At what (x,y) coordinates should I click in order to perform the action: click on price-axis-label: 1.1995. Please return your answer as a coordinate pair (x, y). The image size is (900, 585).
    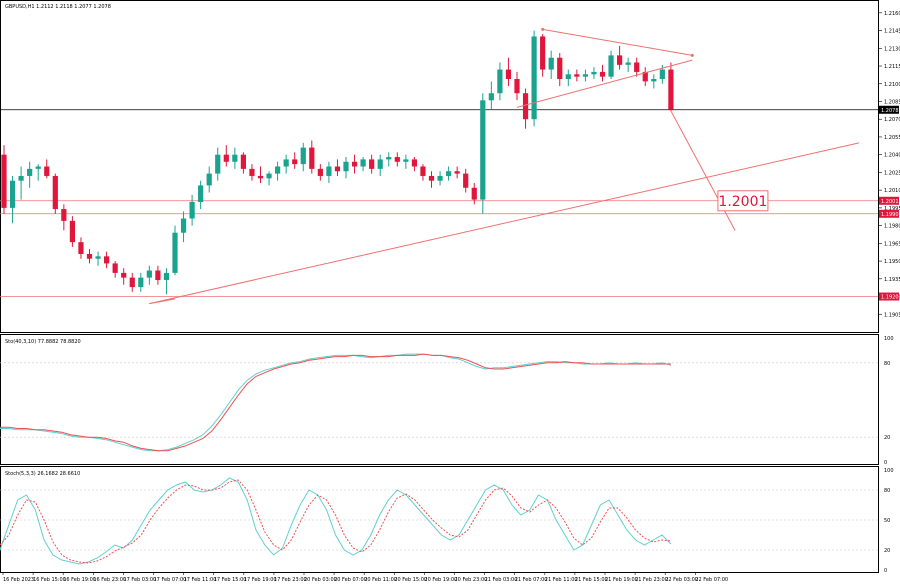
    Looking at the image, I should click on (892, 209).